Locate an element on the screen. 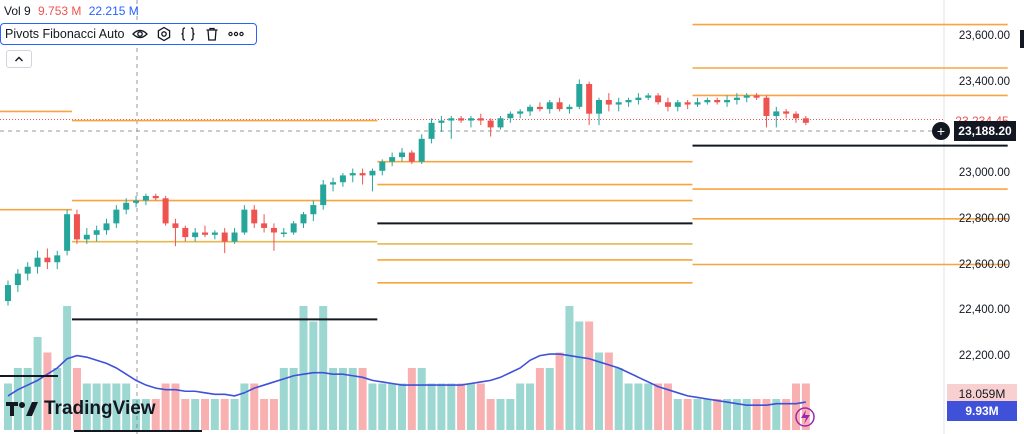 The width and height of the screenshot is (1024, 434). chevron-up-icon is located at coordinates (19, 59).